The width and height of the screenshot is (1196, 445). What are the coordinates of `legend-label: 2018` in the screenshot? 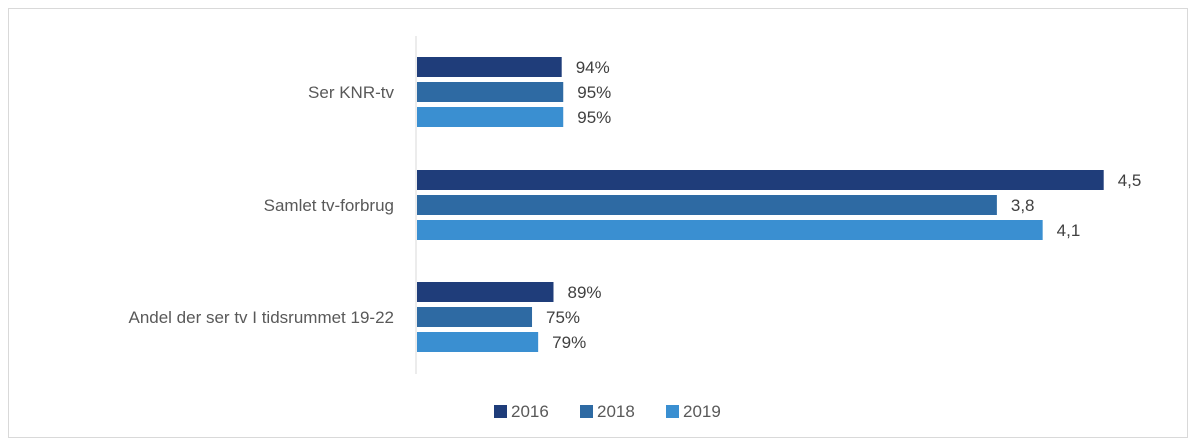 It's located at (616, 411).